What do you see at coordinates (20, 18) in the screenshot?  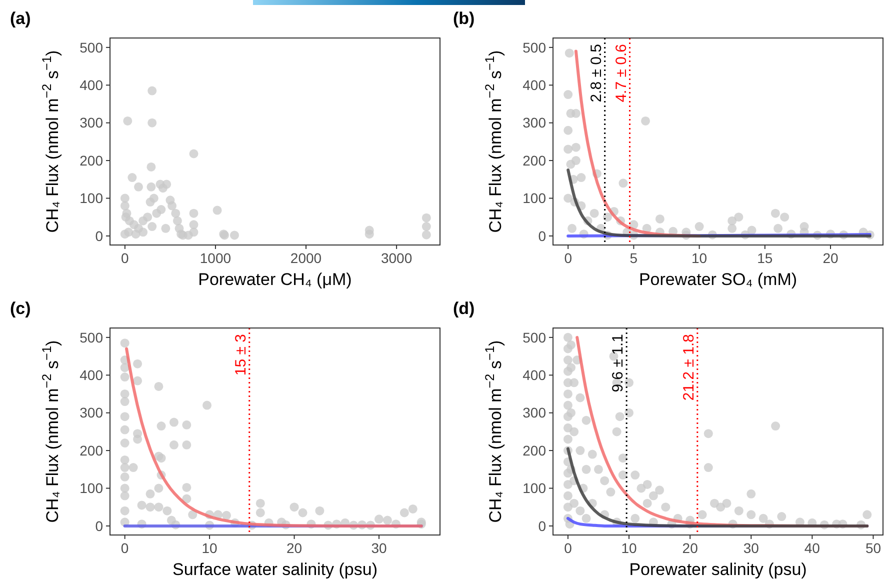 I see `chart-title: (a)` at bounding box center [20, 18].